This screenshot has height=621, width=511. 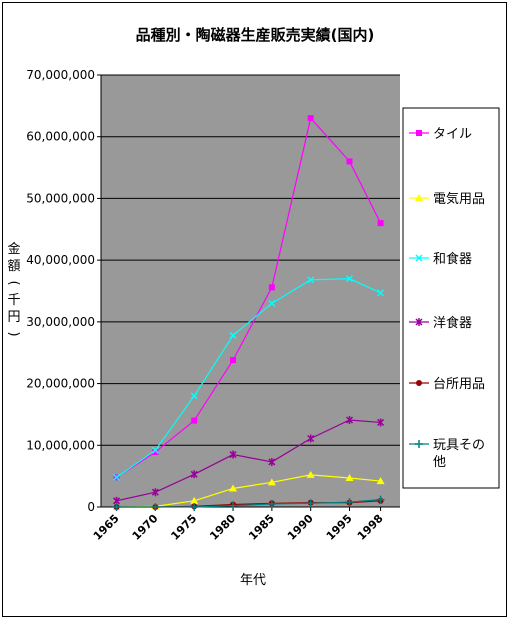 I want to click on y-tick-label: 50,000,000, so click(x=60, y=198).